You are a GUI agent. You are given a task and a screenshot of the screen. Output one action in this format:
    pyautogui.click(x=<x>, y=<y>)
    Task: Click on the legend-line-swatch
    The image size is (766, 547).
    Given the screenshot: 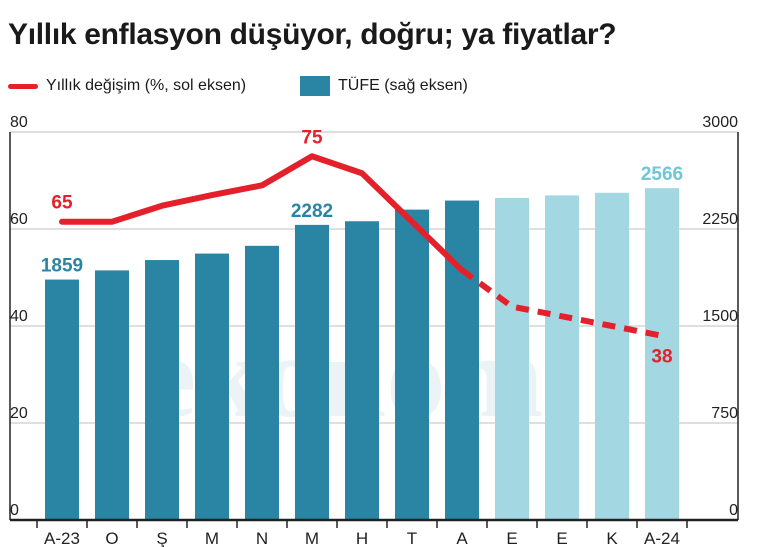 What is the action you would take?
    pyautogui.click(x=23, y=86)
    